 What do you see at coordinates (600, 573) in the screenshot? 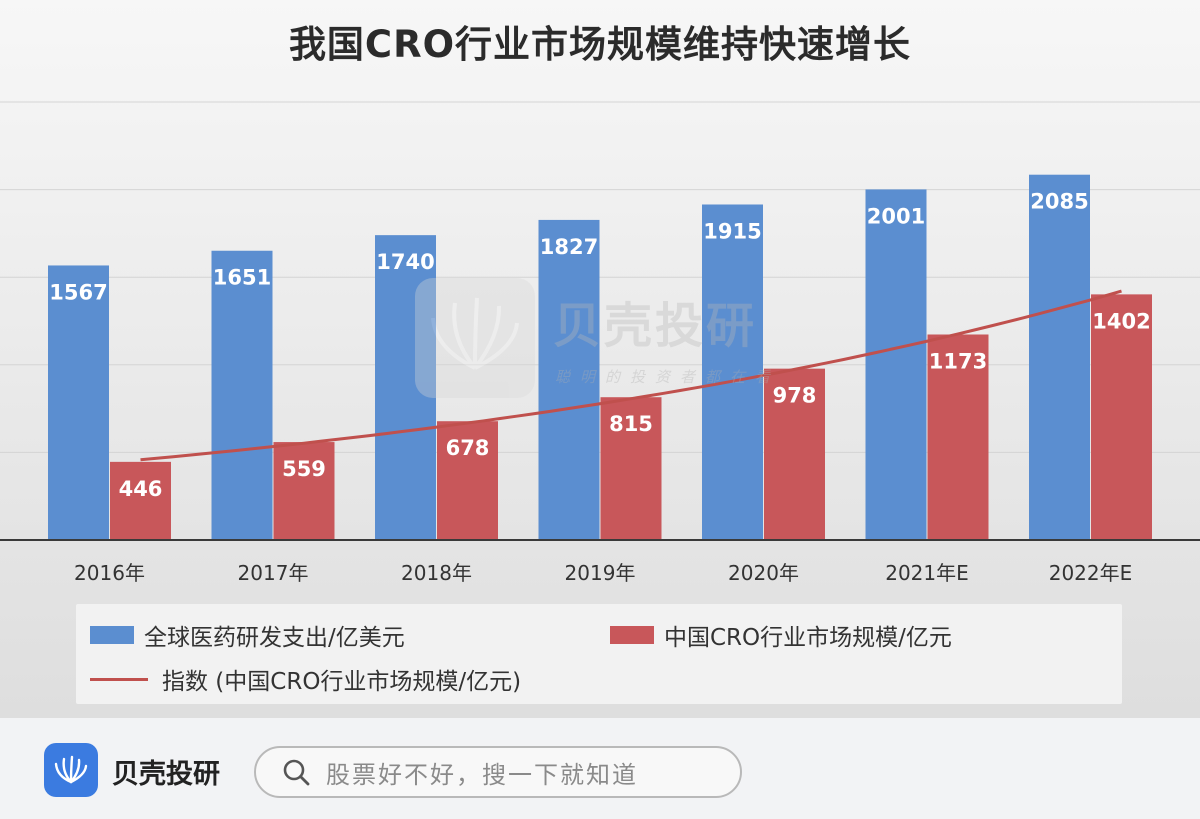
I see `x-tick-label: 2019年` at bounding box center [600, 573].